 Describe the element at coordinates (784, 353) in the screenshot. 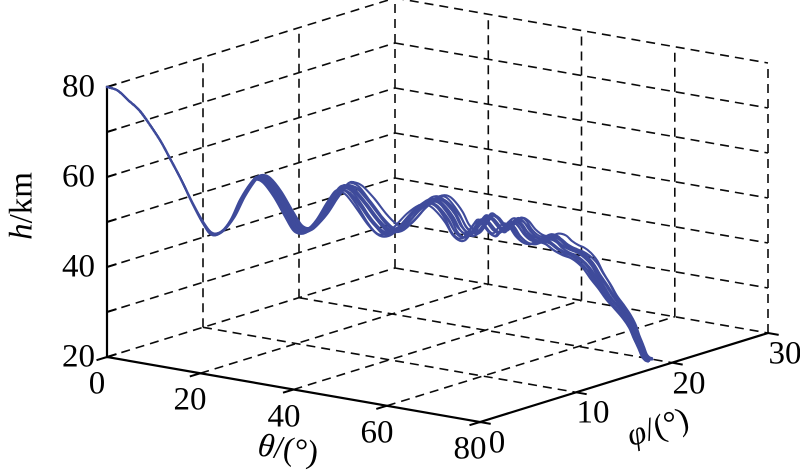

I see `y-tick-label: 30` at that location.